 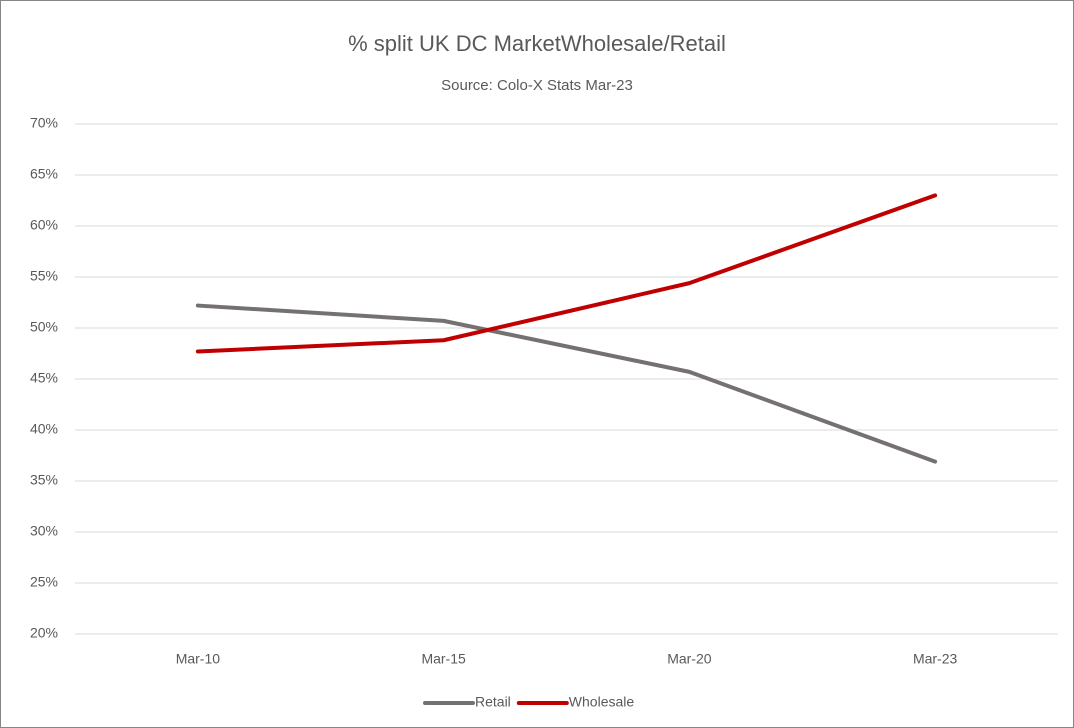 I want to click on y-tick-label: 65%, so click(x=44, y=174).